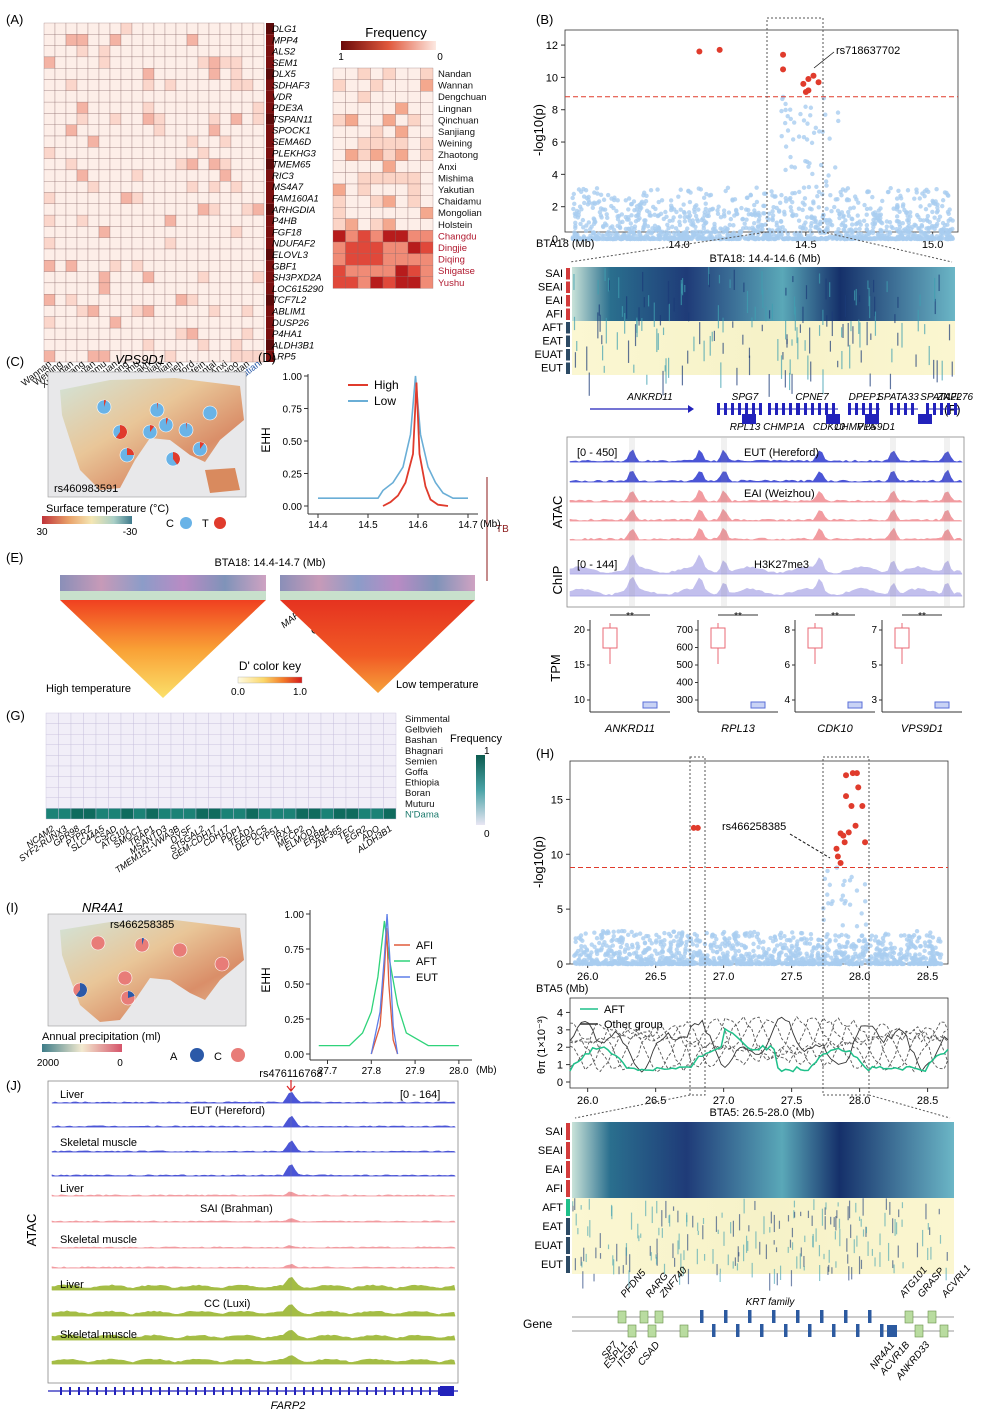  Describe the element at coordinates (580, 630) in the screenshot. I see `box-y-tick-label: 20` at that location.